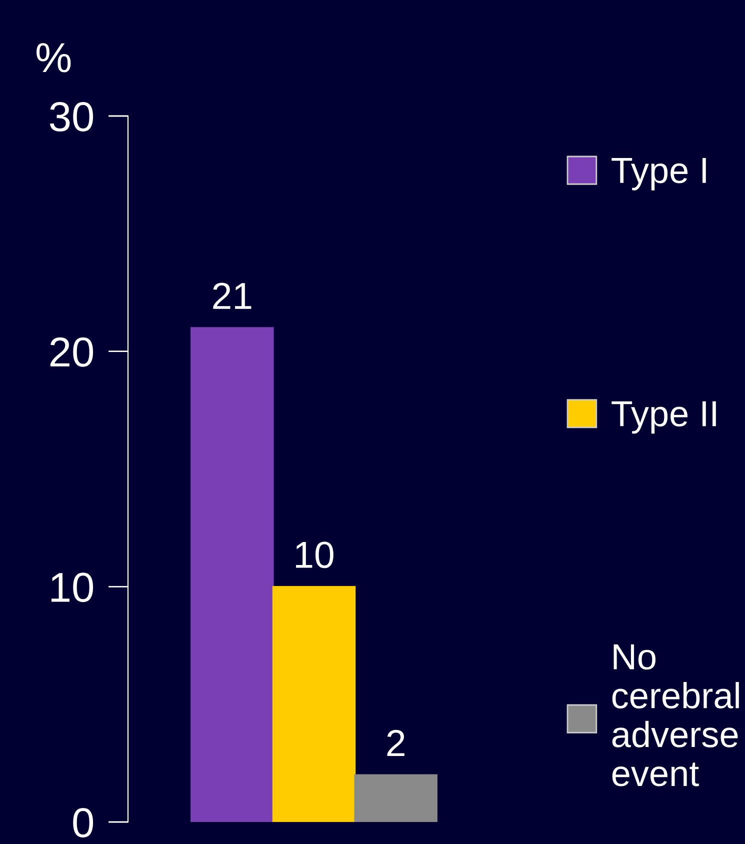 The height and width of the screenshot is (844, 745). I want to click on y-tick-label: 0, so click(83, 823).